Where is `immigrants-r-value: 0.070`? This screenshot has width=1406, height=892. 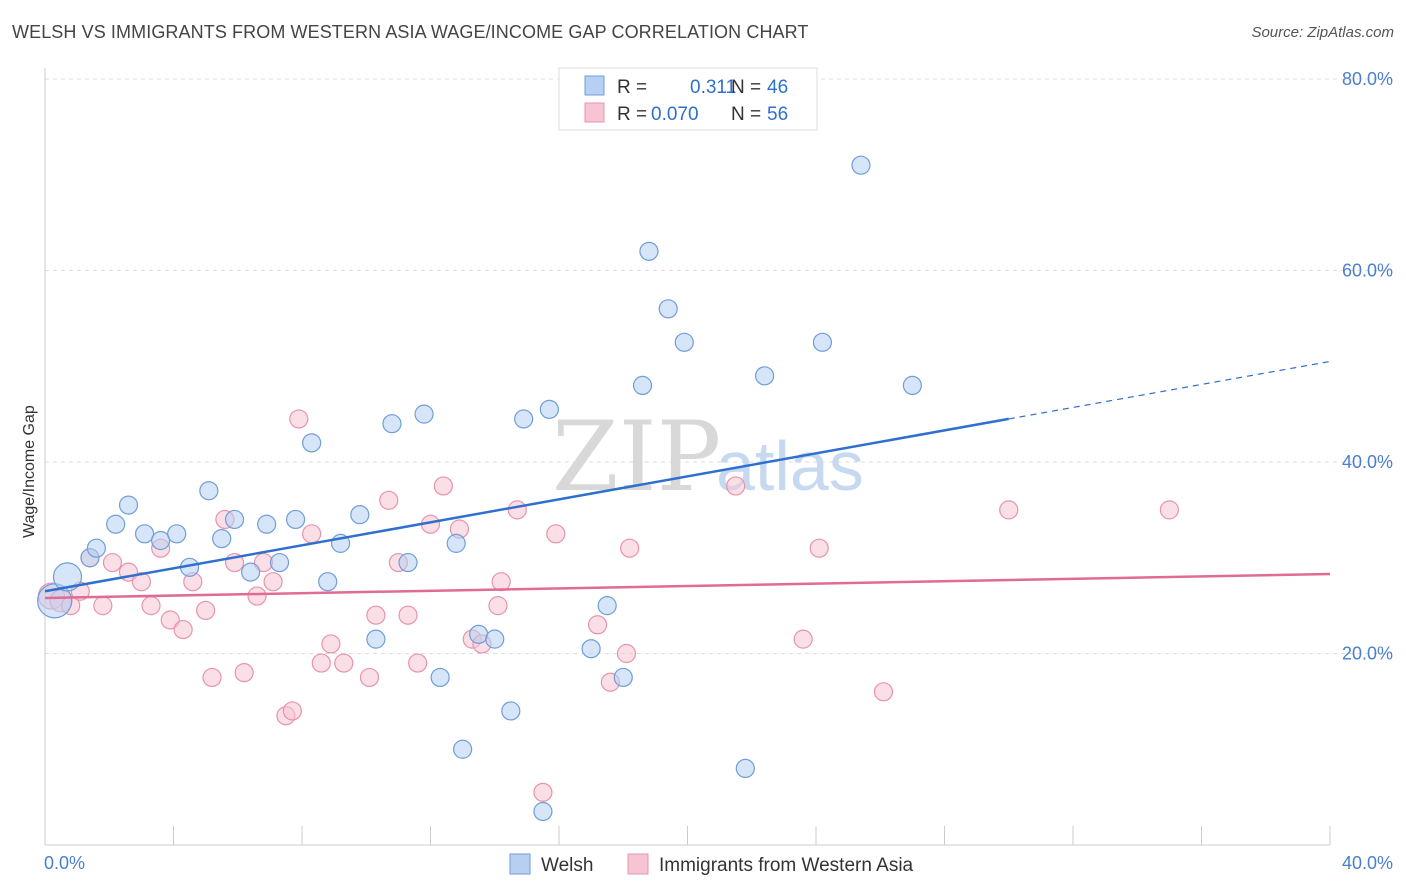
immigrants-r-value: 0.070 is located at coordinates (675, 114).